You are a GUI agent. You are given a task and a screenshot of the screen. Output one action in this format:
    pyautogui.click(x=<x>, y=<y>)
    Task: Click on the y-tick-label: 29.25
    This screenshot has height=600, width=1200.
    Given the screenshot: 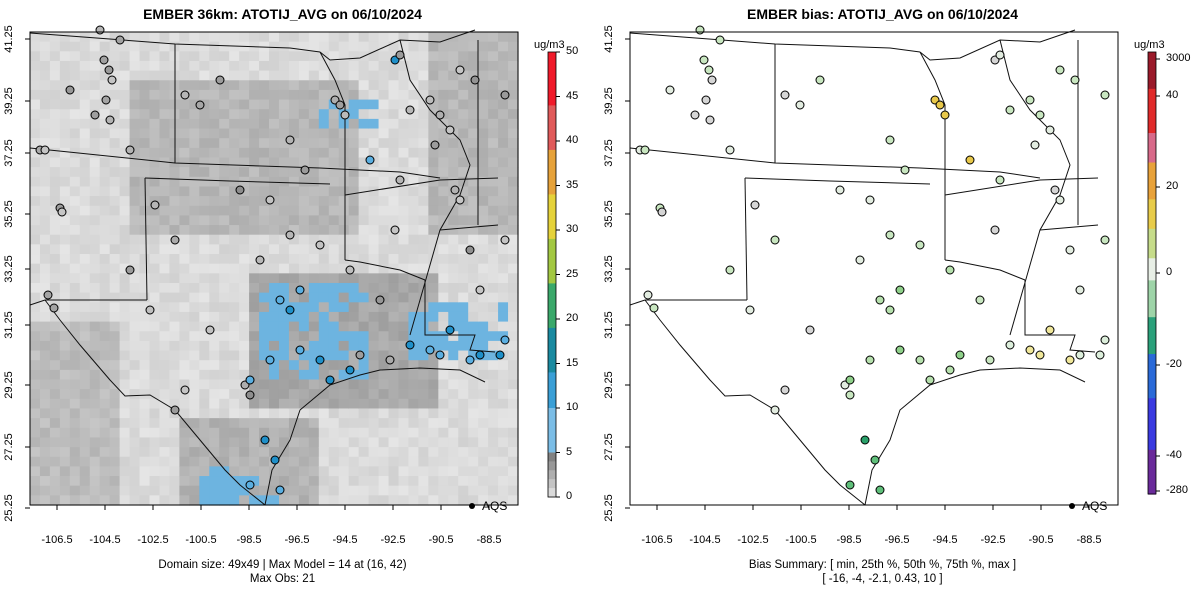 What is the action you would take?
    pyautogui.click(x=9, y=385)
    